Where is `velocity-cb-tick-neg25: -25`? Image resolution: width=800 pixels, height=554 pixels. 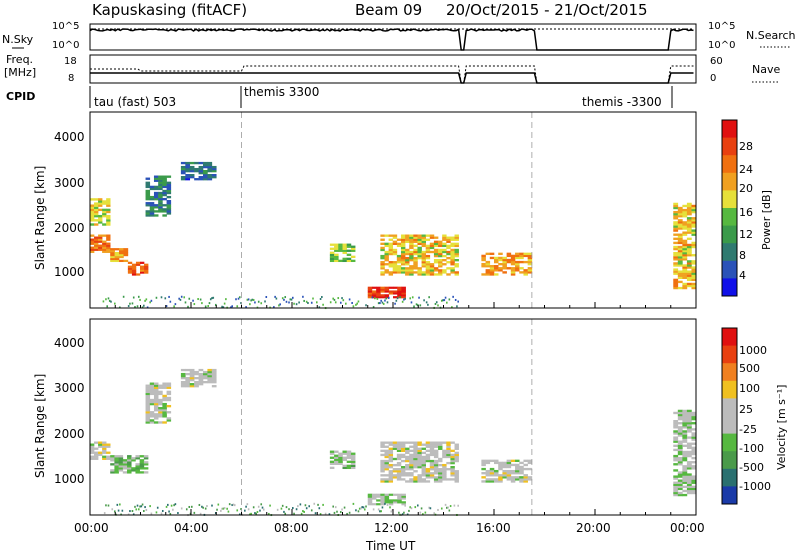
velocity-cb-tick-neg25: -25 is located at coordinates (748, 429).